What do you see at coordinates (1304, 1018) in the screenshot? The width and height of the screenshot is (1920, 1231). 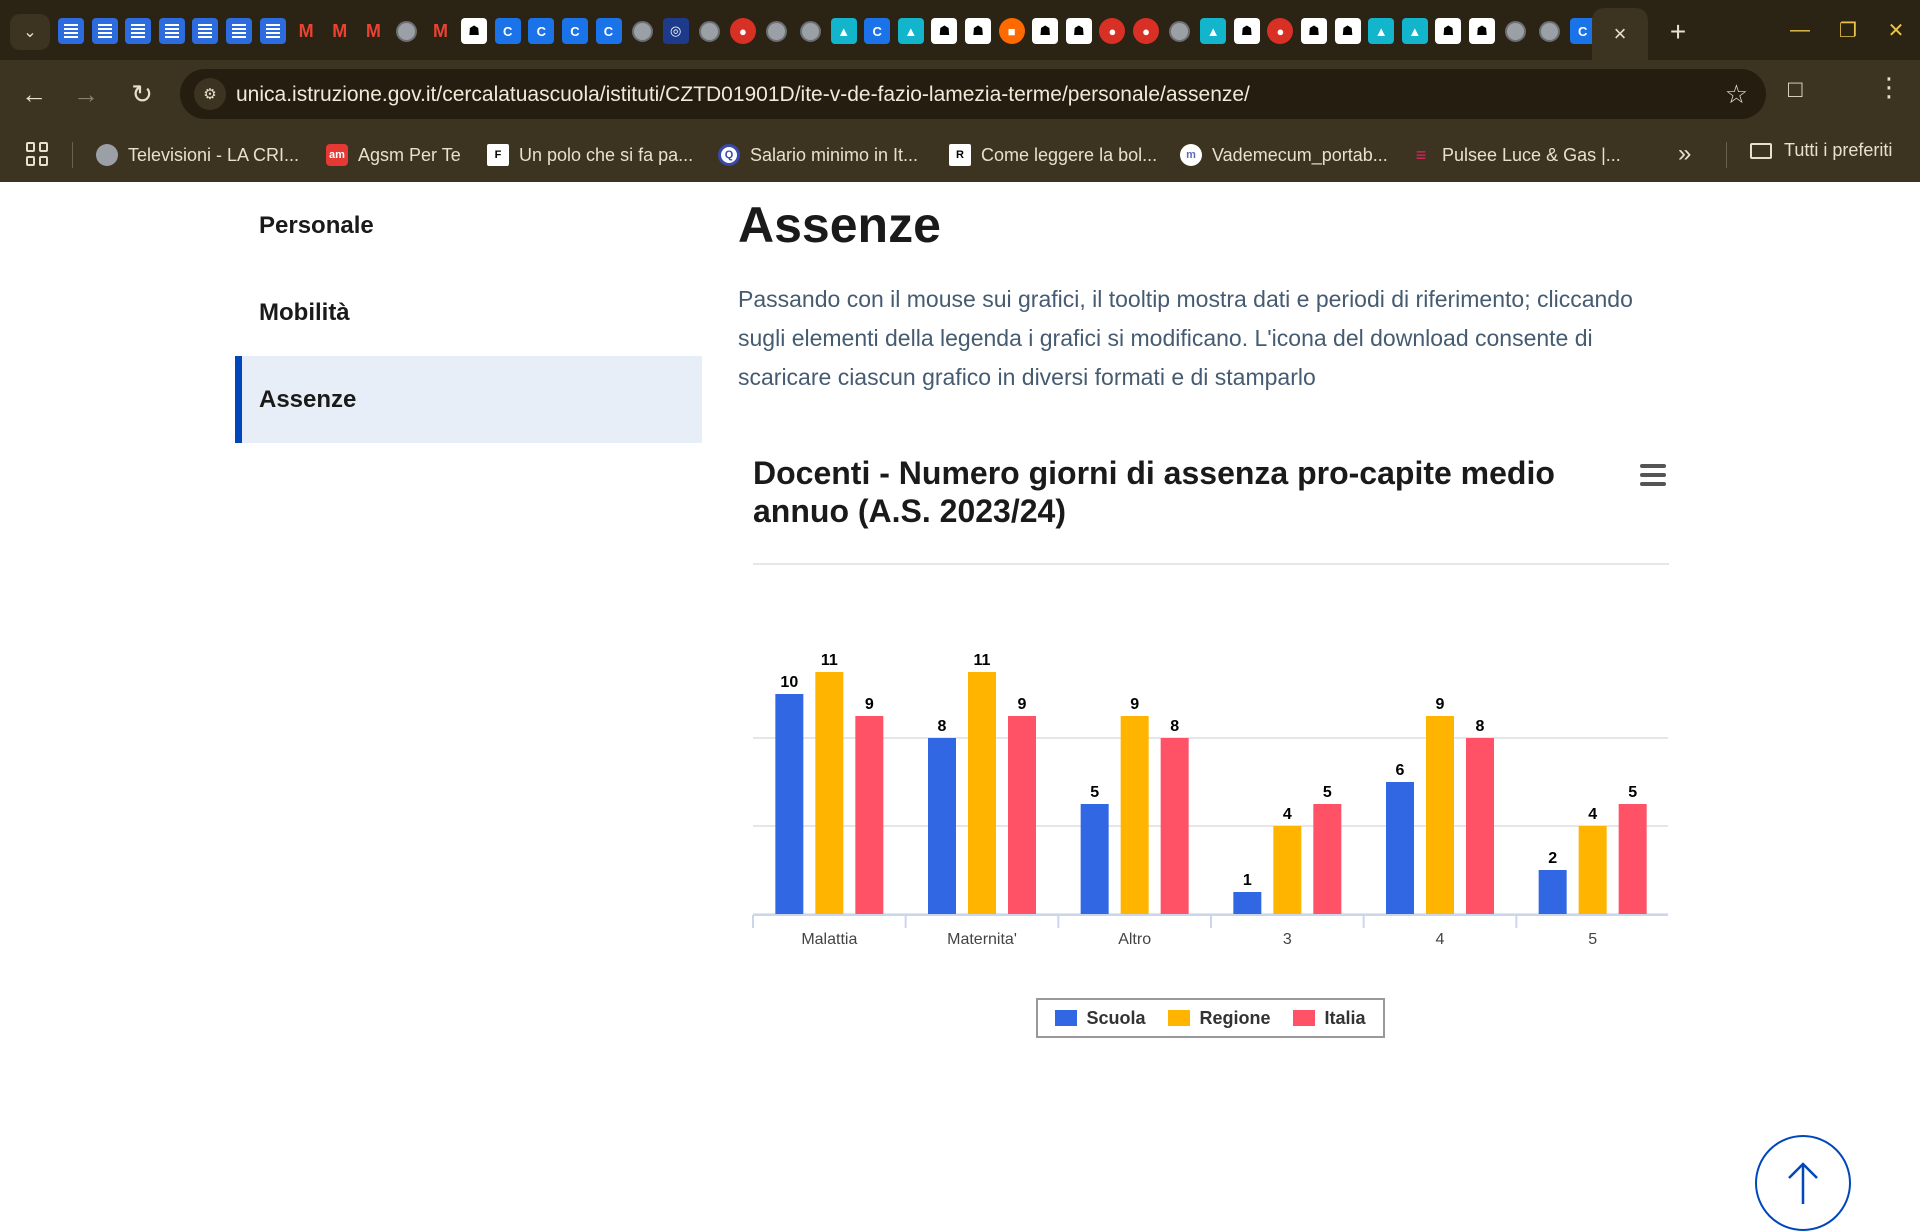 I see `legend-swatch` at bounding box center [1304, 1018].